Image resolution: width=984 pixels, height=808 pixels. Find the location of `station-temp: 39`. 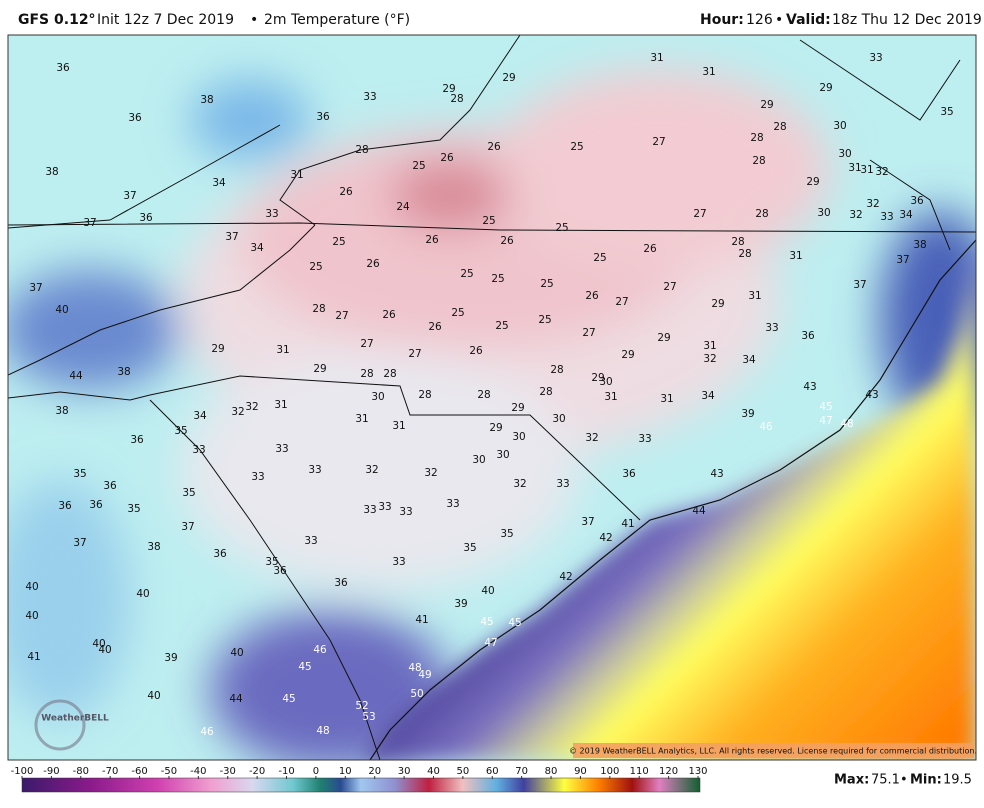

station-temp: 39 is located at coordinates (460, 604).